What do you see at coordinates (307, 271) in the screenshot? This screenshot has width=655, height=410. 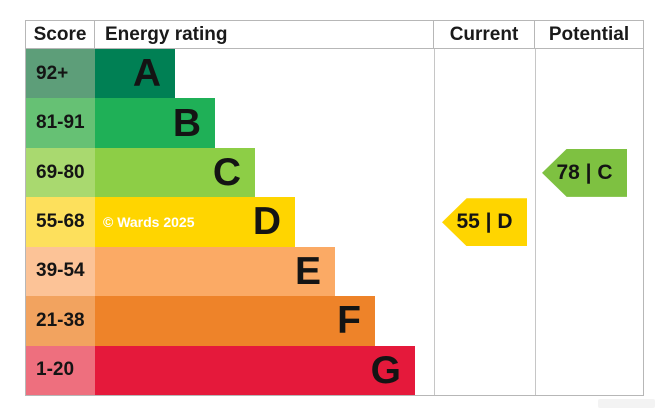 I see `band-letter-e: E` at bounding box center [307, 271].